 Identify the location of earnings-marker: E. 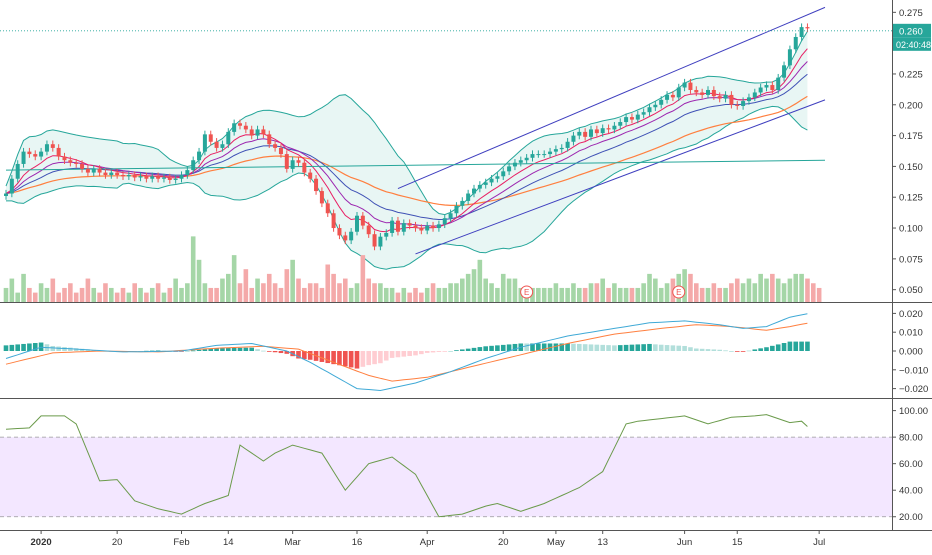
(527, 292).